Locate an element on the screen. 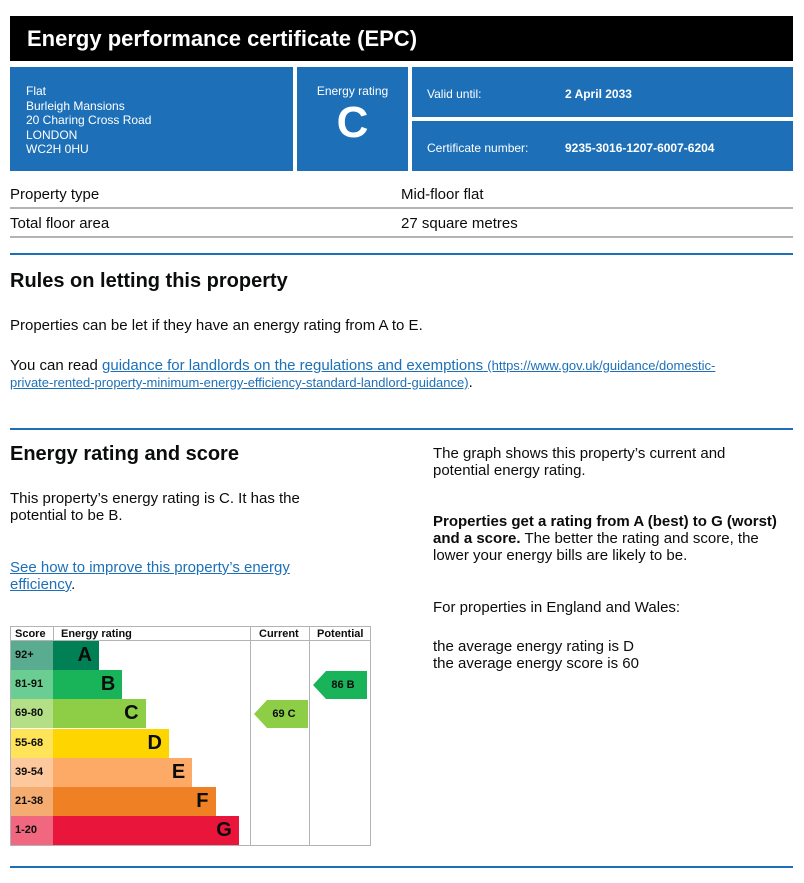  property-type-value: Mid-floor flat is located at coordinates (442, 194).